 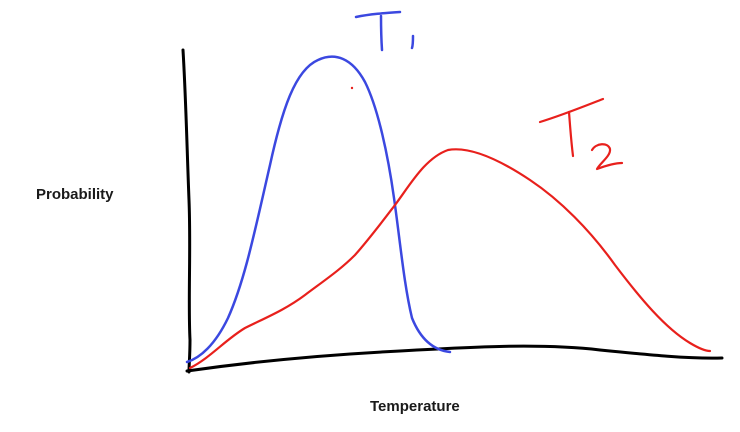 What do you see at coordinates (454, 358) in the screenshot?
I see `x-axis-line` at bounding box center [454, 358].